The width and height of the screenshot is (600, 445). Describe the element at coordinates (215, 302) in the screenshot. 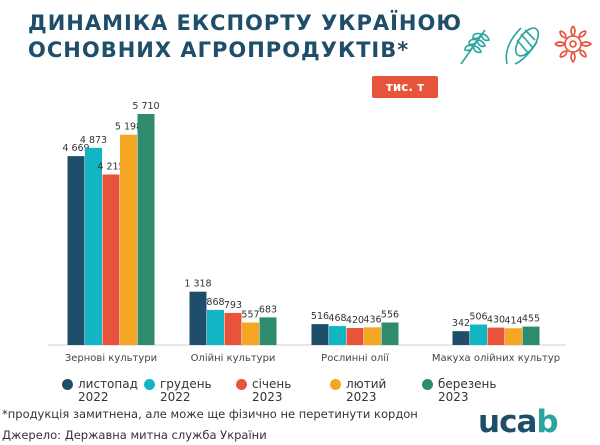

I see `data-label-1-1: 868` at that location.